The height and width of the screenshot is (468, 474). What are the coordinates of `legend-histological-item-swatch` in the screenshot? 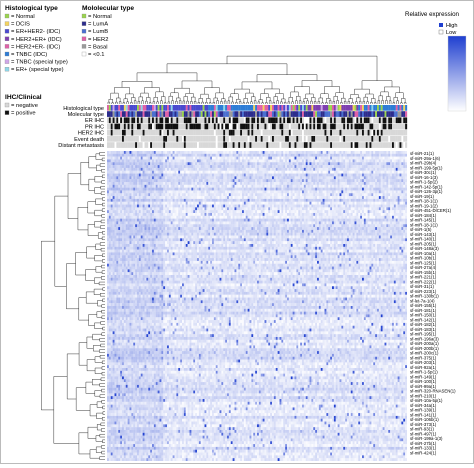 It's located at (7, 69).